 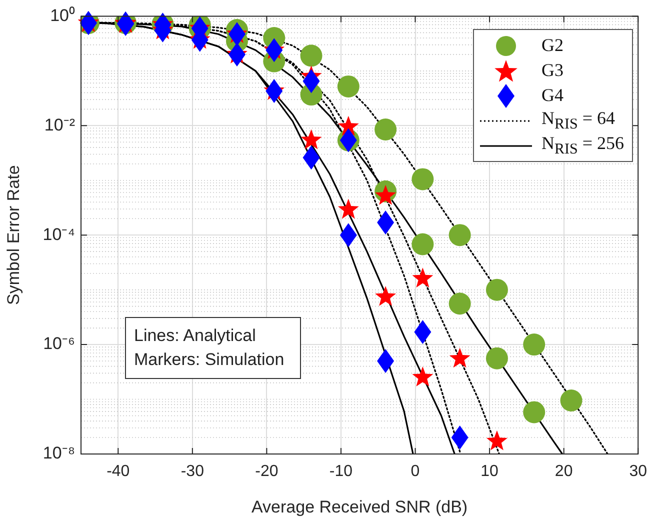 I want to click on x-tick-label: 0, so click(x=415, y=471).